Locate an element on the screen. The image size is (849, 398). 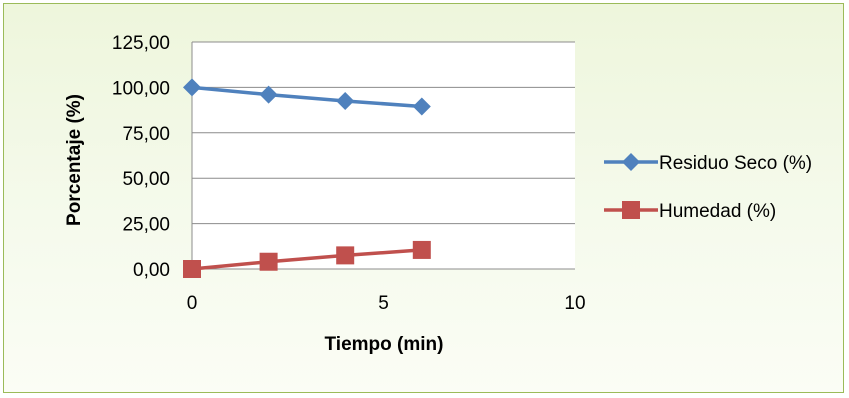
y-tick-label: 0,00 is located at coordinates (151, 270).